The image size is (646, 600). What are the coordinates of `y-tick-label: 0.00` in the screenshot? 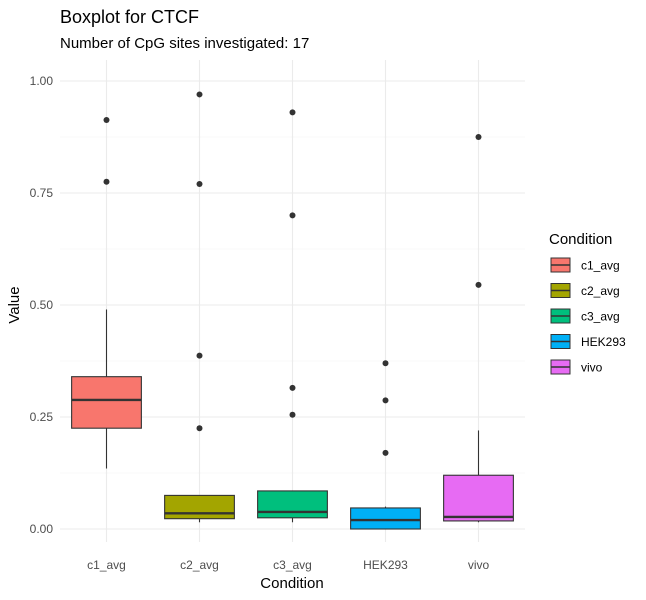 It's located at (42, 529).